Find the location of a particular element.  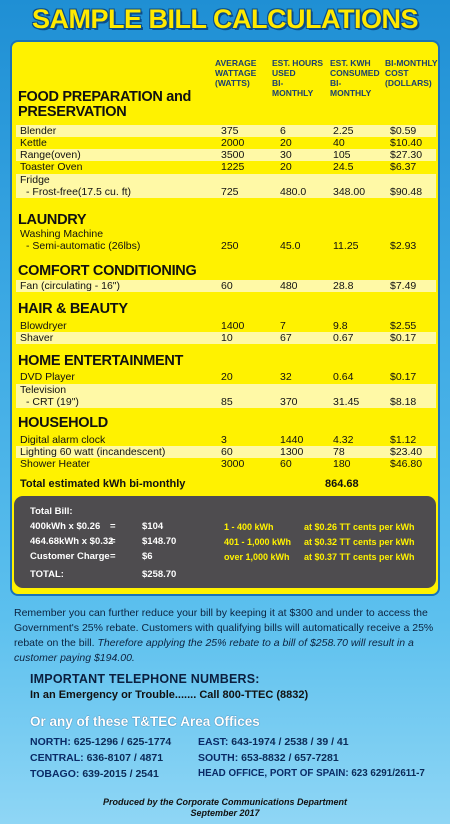

wattage-cell: 10 is located at coordinates (227, 338).